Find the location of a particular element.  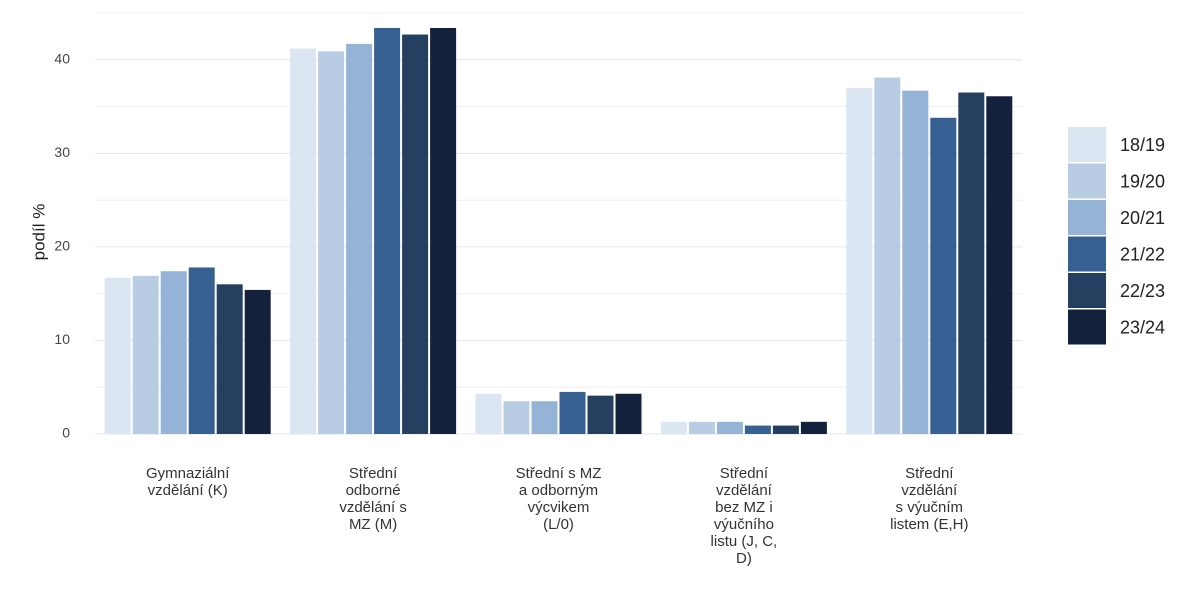

x-tick-label-line: Střední s MZ is located at coordinates (559, 473).